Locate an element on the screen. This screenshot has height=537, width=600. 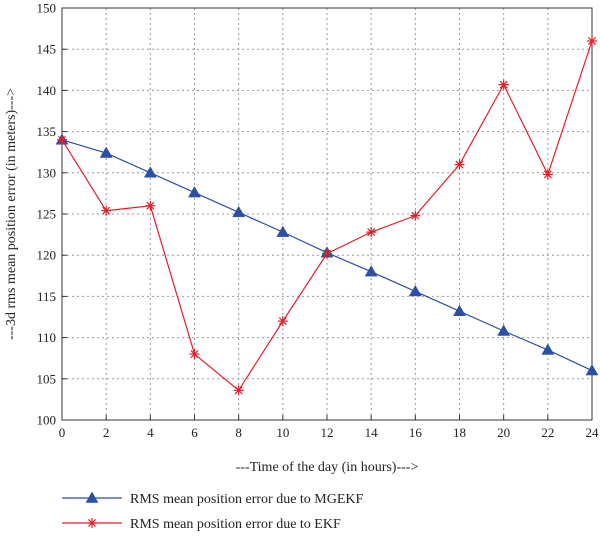
y-tick-label: 140 is located at coordinates (47, 90).